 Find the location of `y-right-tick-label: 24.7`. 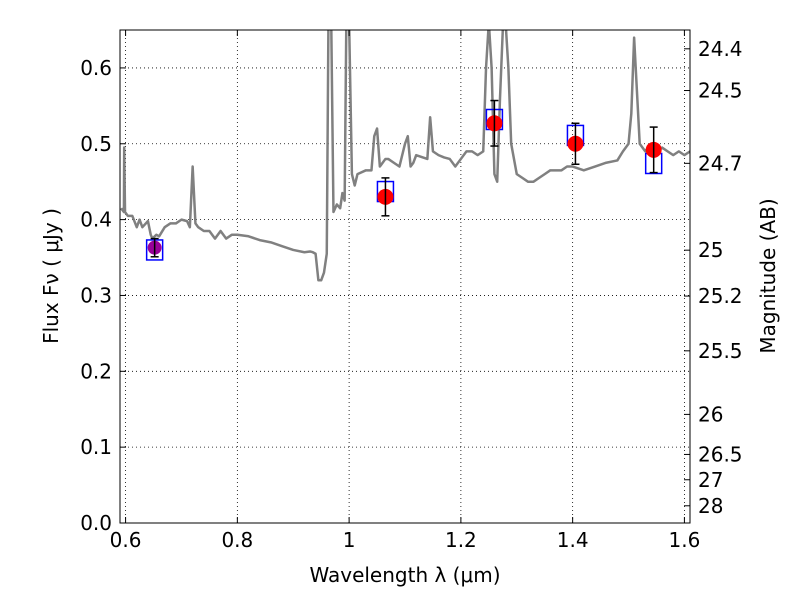

y-right-tick-label: 24.7 is located at coordinates (720, 163).